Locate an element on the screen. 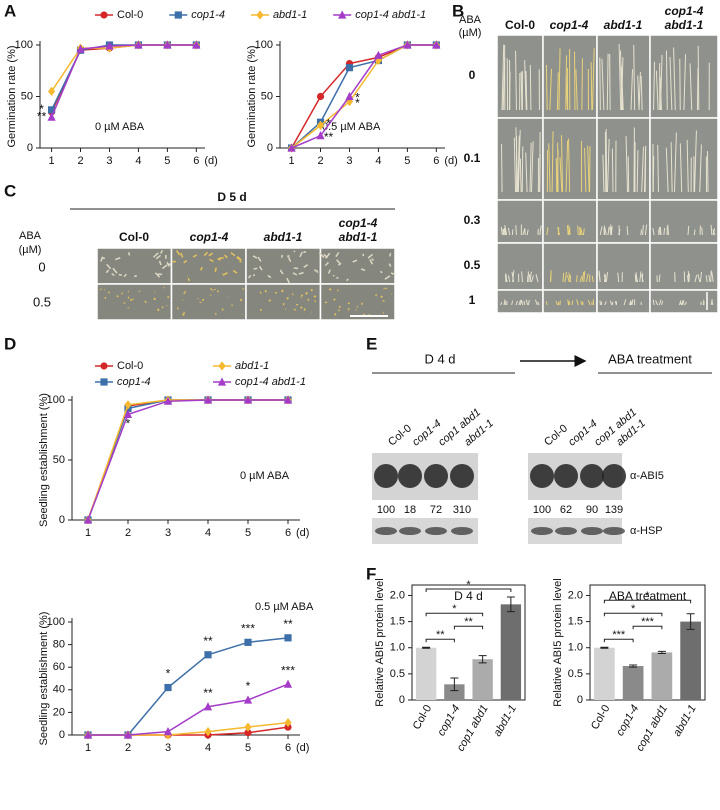 The width and height of the screenshot is (720, 810). y-tick-label: 80 is located at coordinates (59, 645).